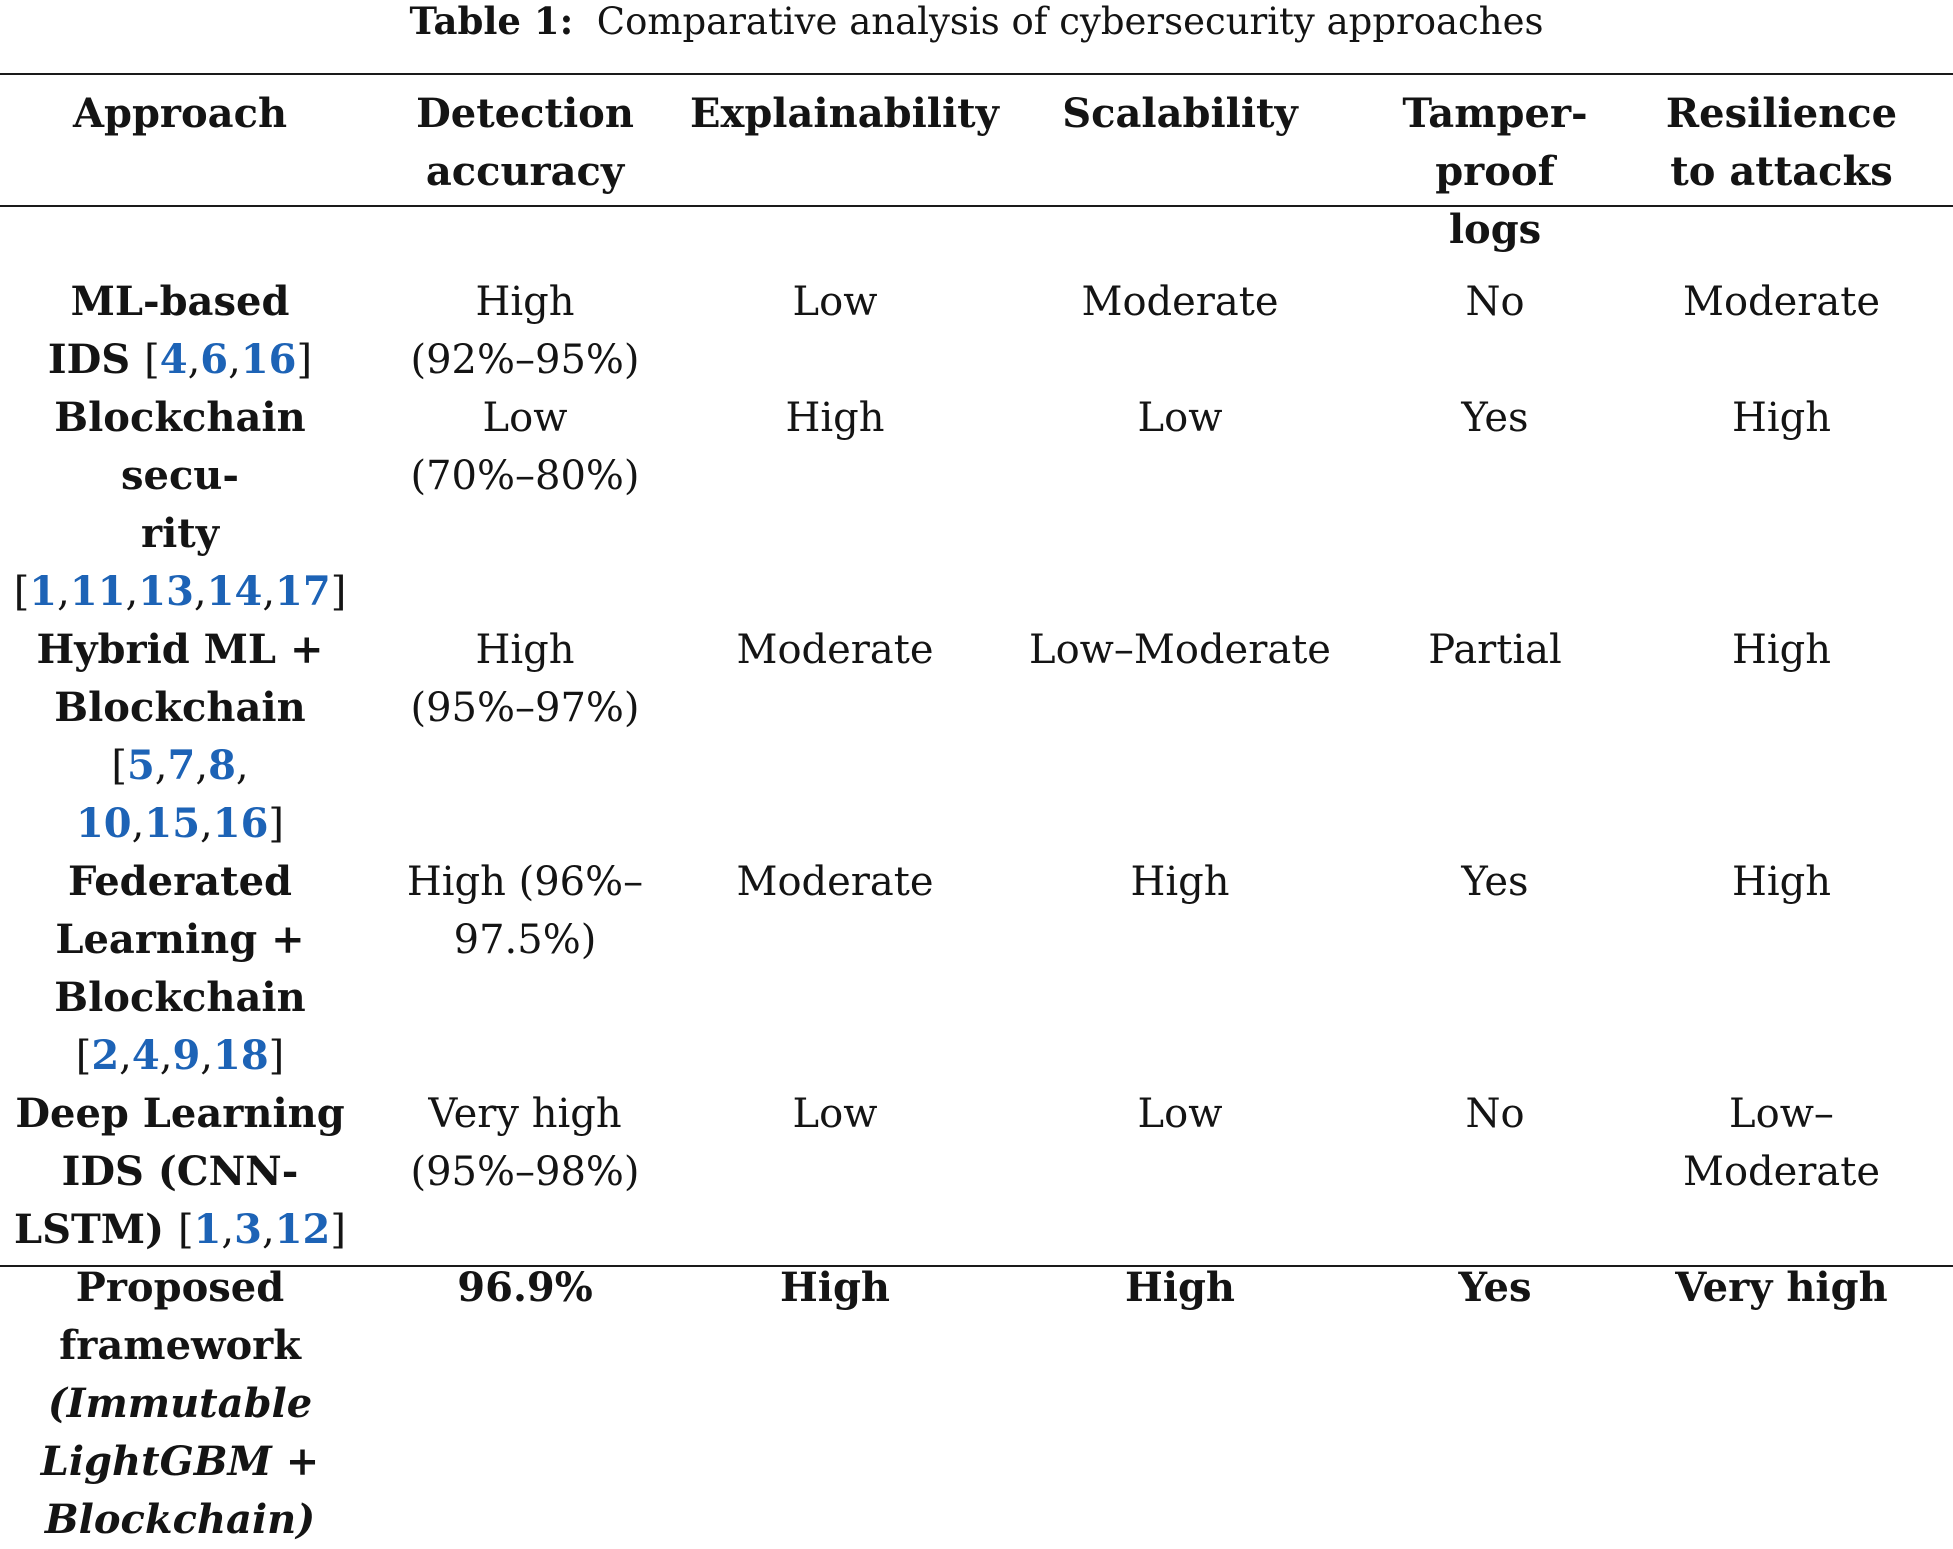 The image size is (1953, 1549). I want to click on header-detection-accuracy: Detection accuracy, so click(525, 167).